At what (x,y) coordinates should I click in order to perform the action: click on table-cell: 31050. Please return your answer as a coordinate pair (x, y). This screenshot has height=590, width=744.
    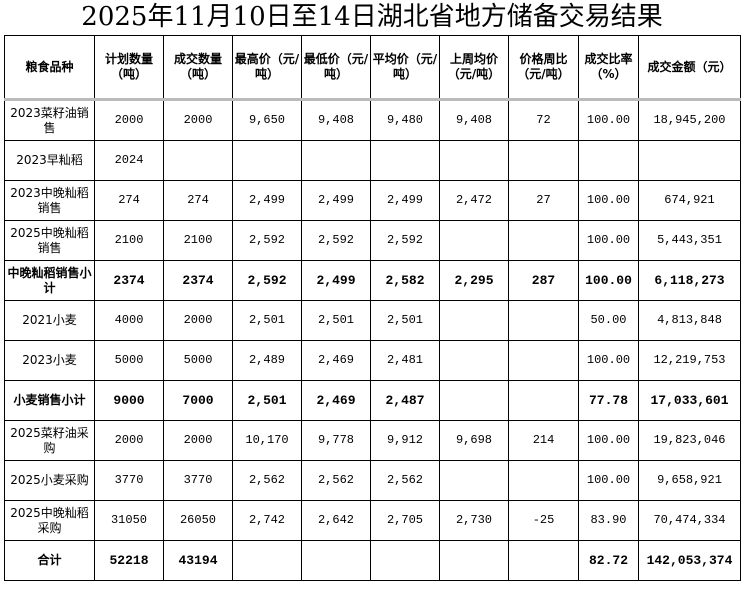
    Looking at the image, I should click on (129, 520).